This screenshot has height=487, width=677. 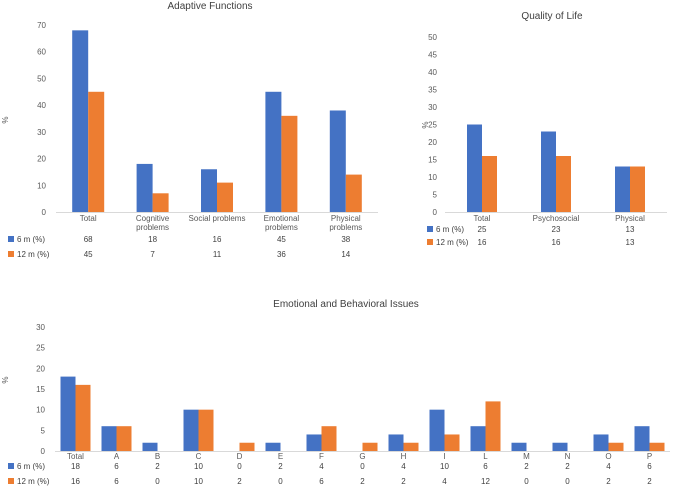 What do you see at coordinates (568, 456) in the screenshot?
I see `x-category-label: N` at bounding box center [568, 456].